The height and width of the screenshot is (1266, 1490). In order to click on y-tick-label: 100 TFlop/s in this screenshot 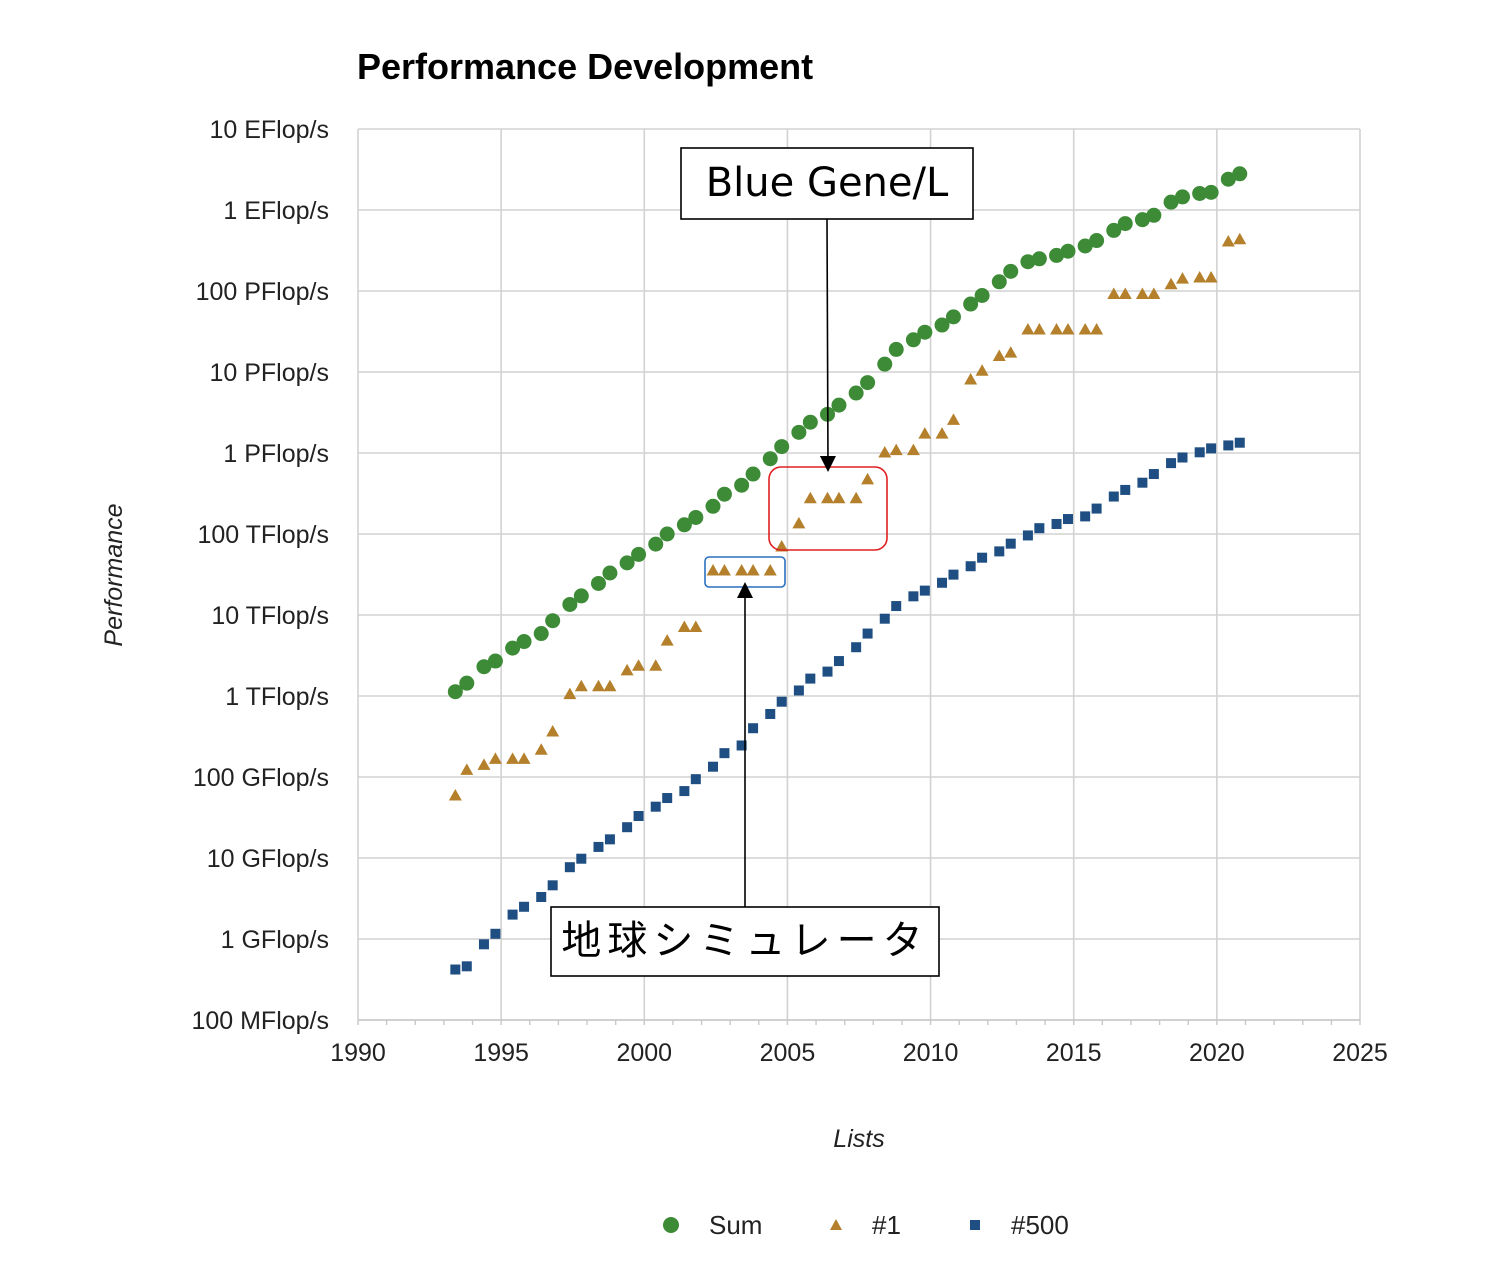, I will do `click(263, 535)`.